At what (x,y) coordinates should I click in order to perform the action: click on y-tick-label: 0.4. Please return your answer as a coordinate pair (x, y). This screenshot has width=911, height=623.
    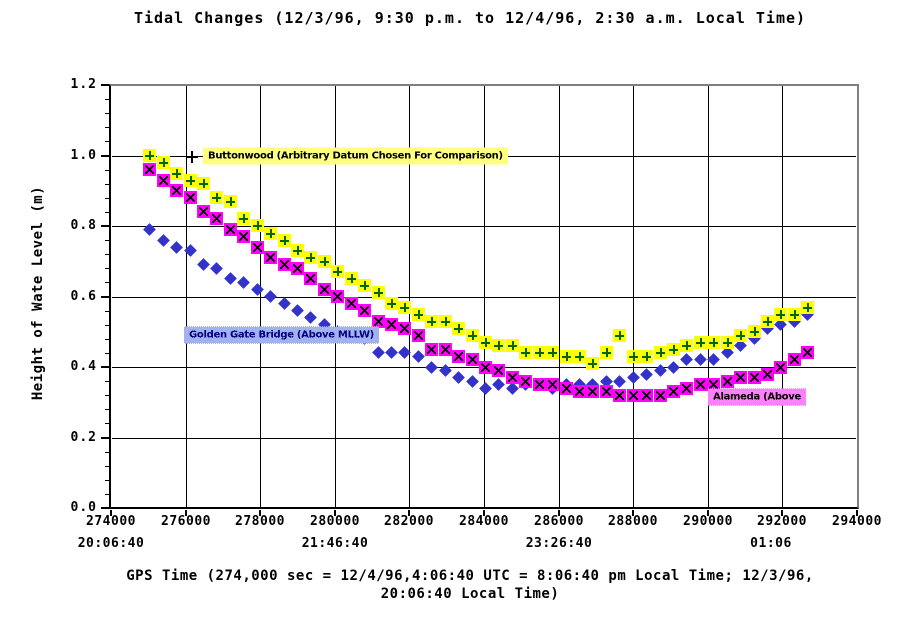
    Looking at the image, I should click on (83, 366).